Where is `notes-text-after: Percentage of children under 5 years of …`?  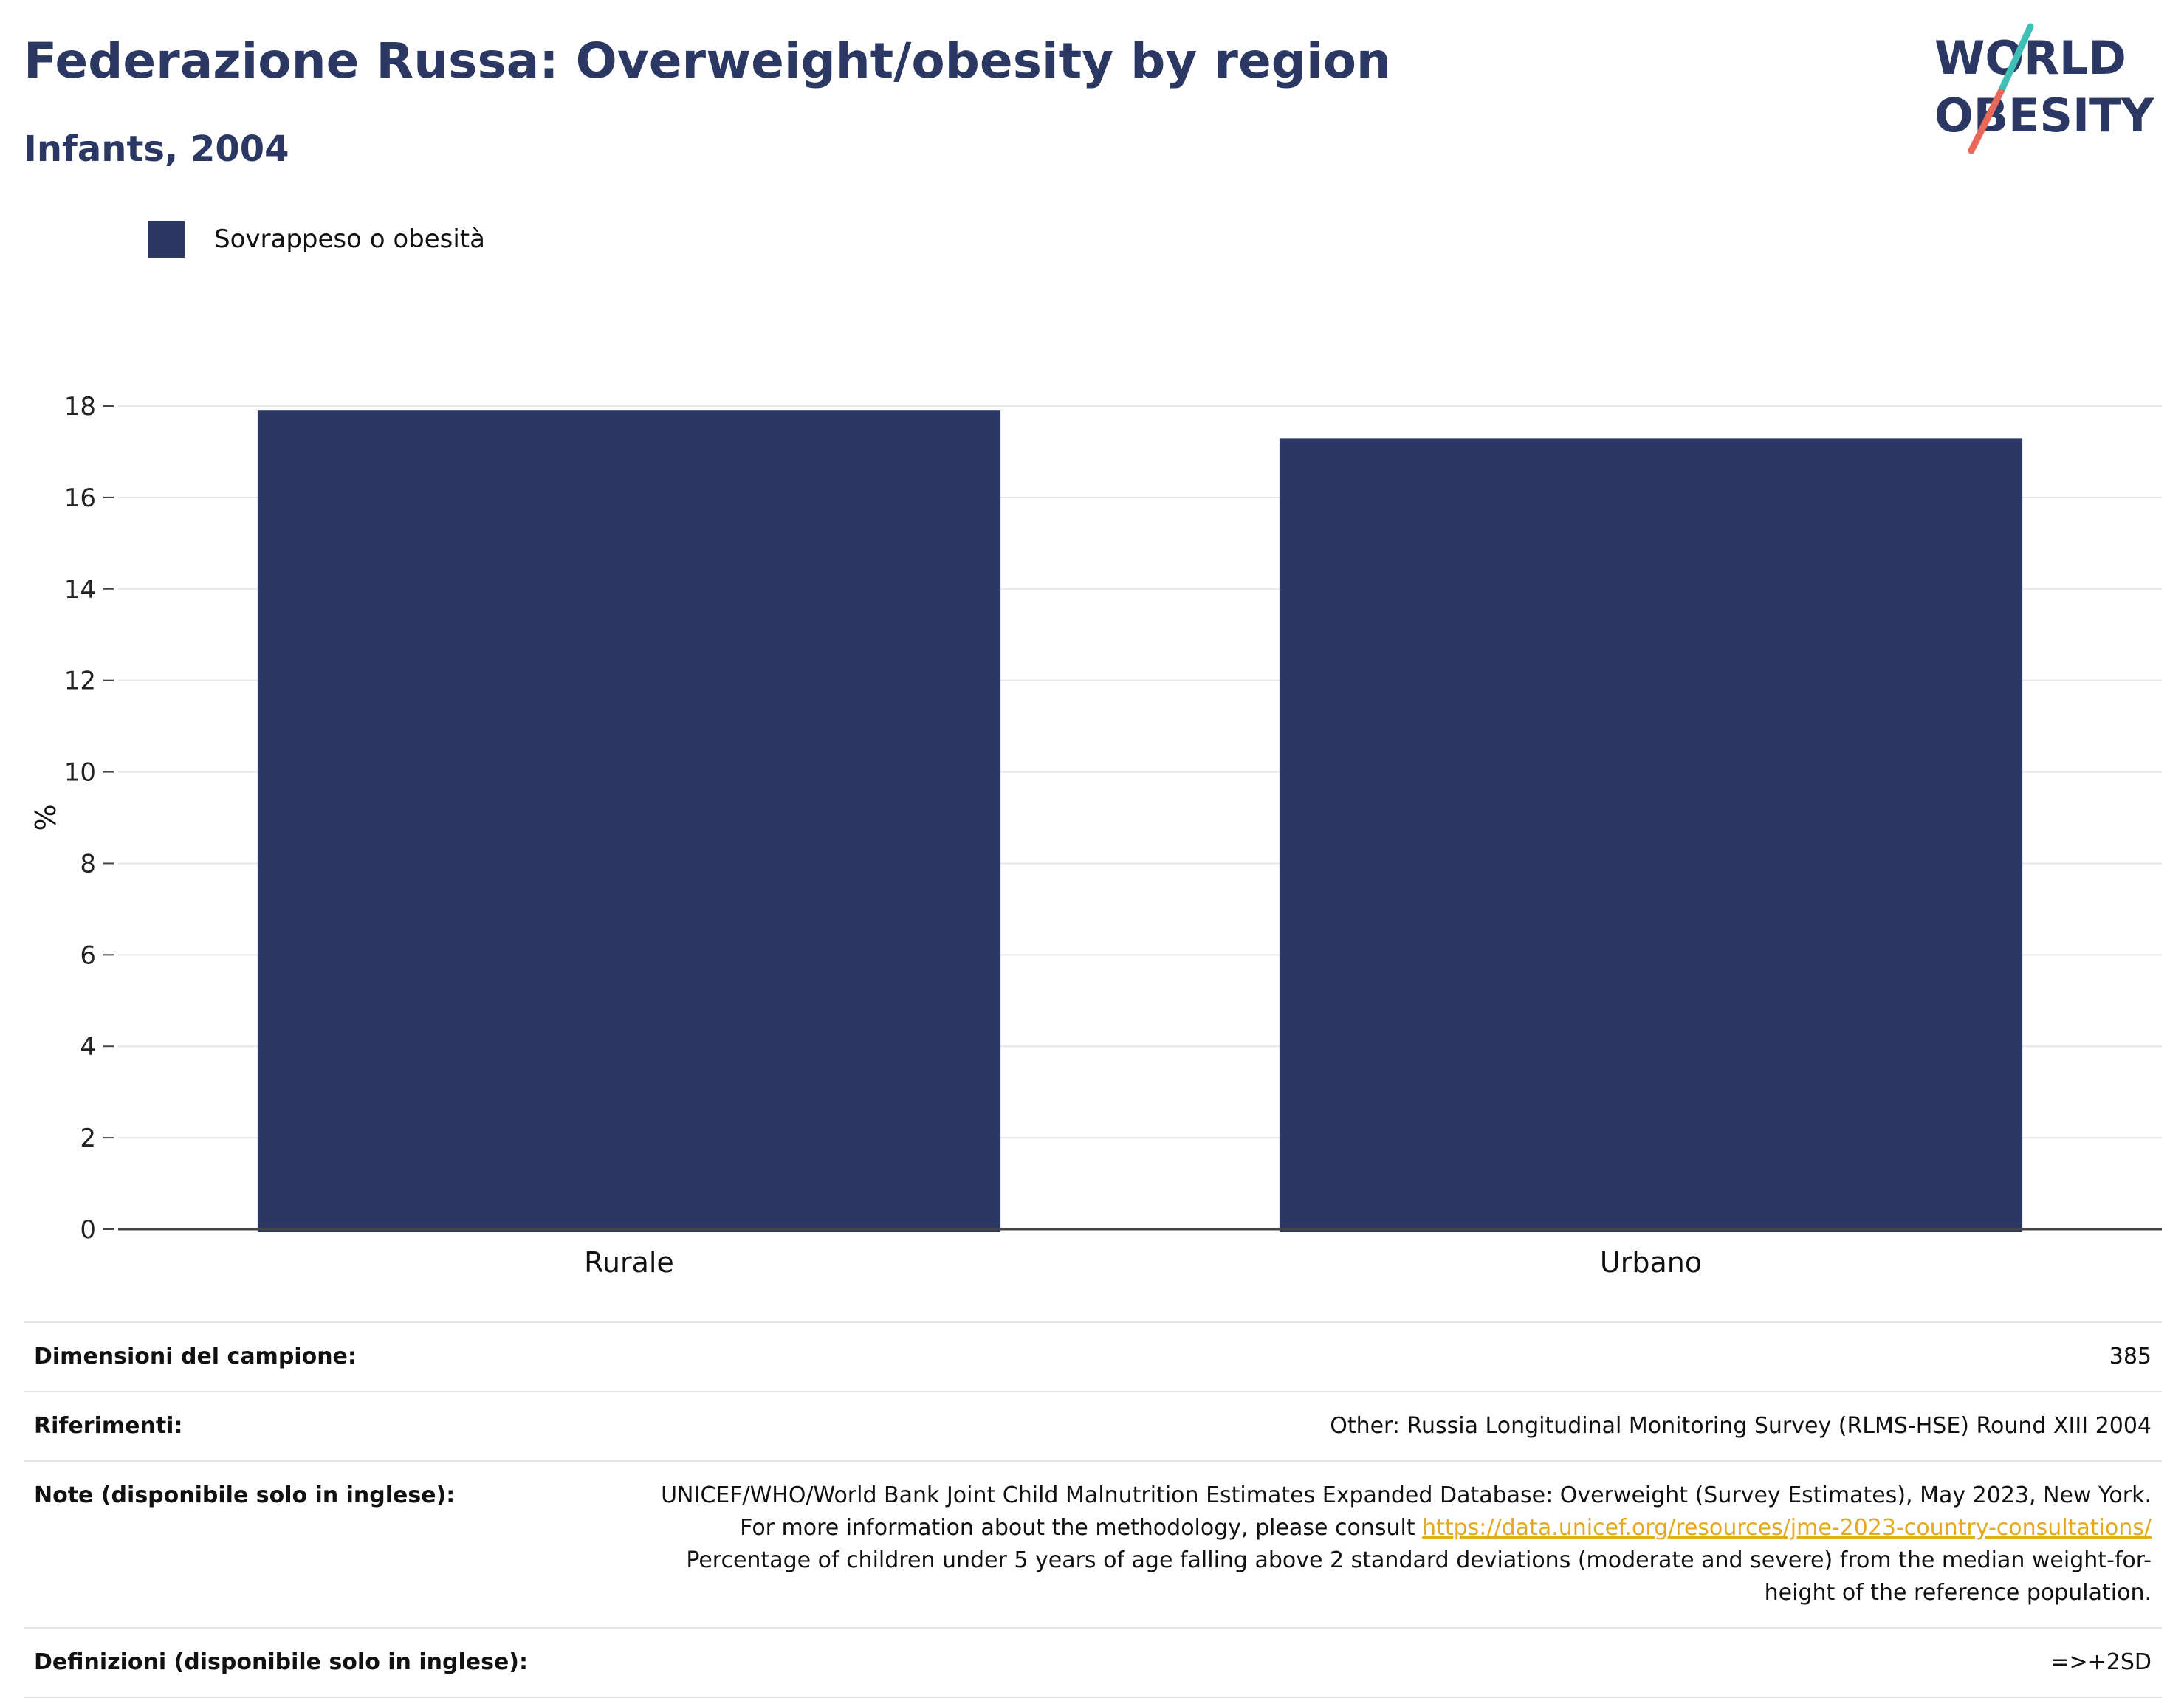
notes-text-after: Percentage of children under 5 years of … is located at coordinates (1419, 1577).